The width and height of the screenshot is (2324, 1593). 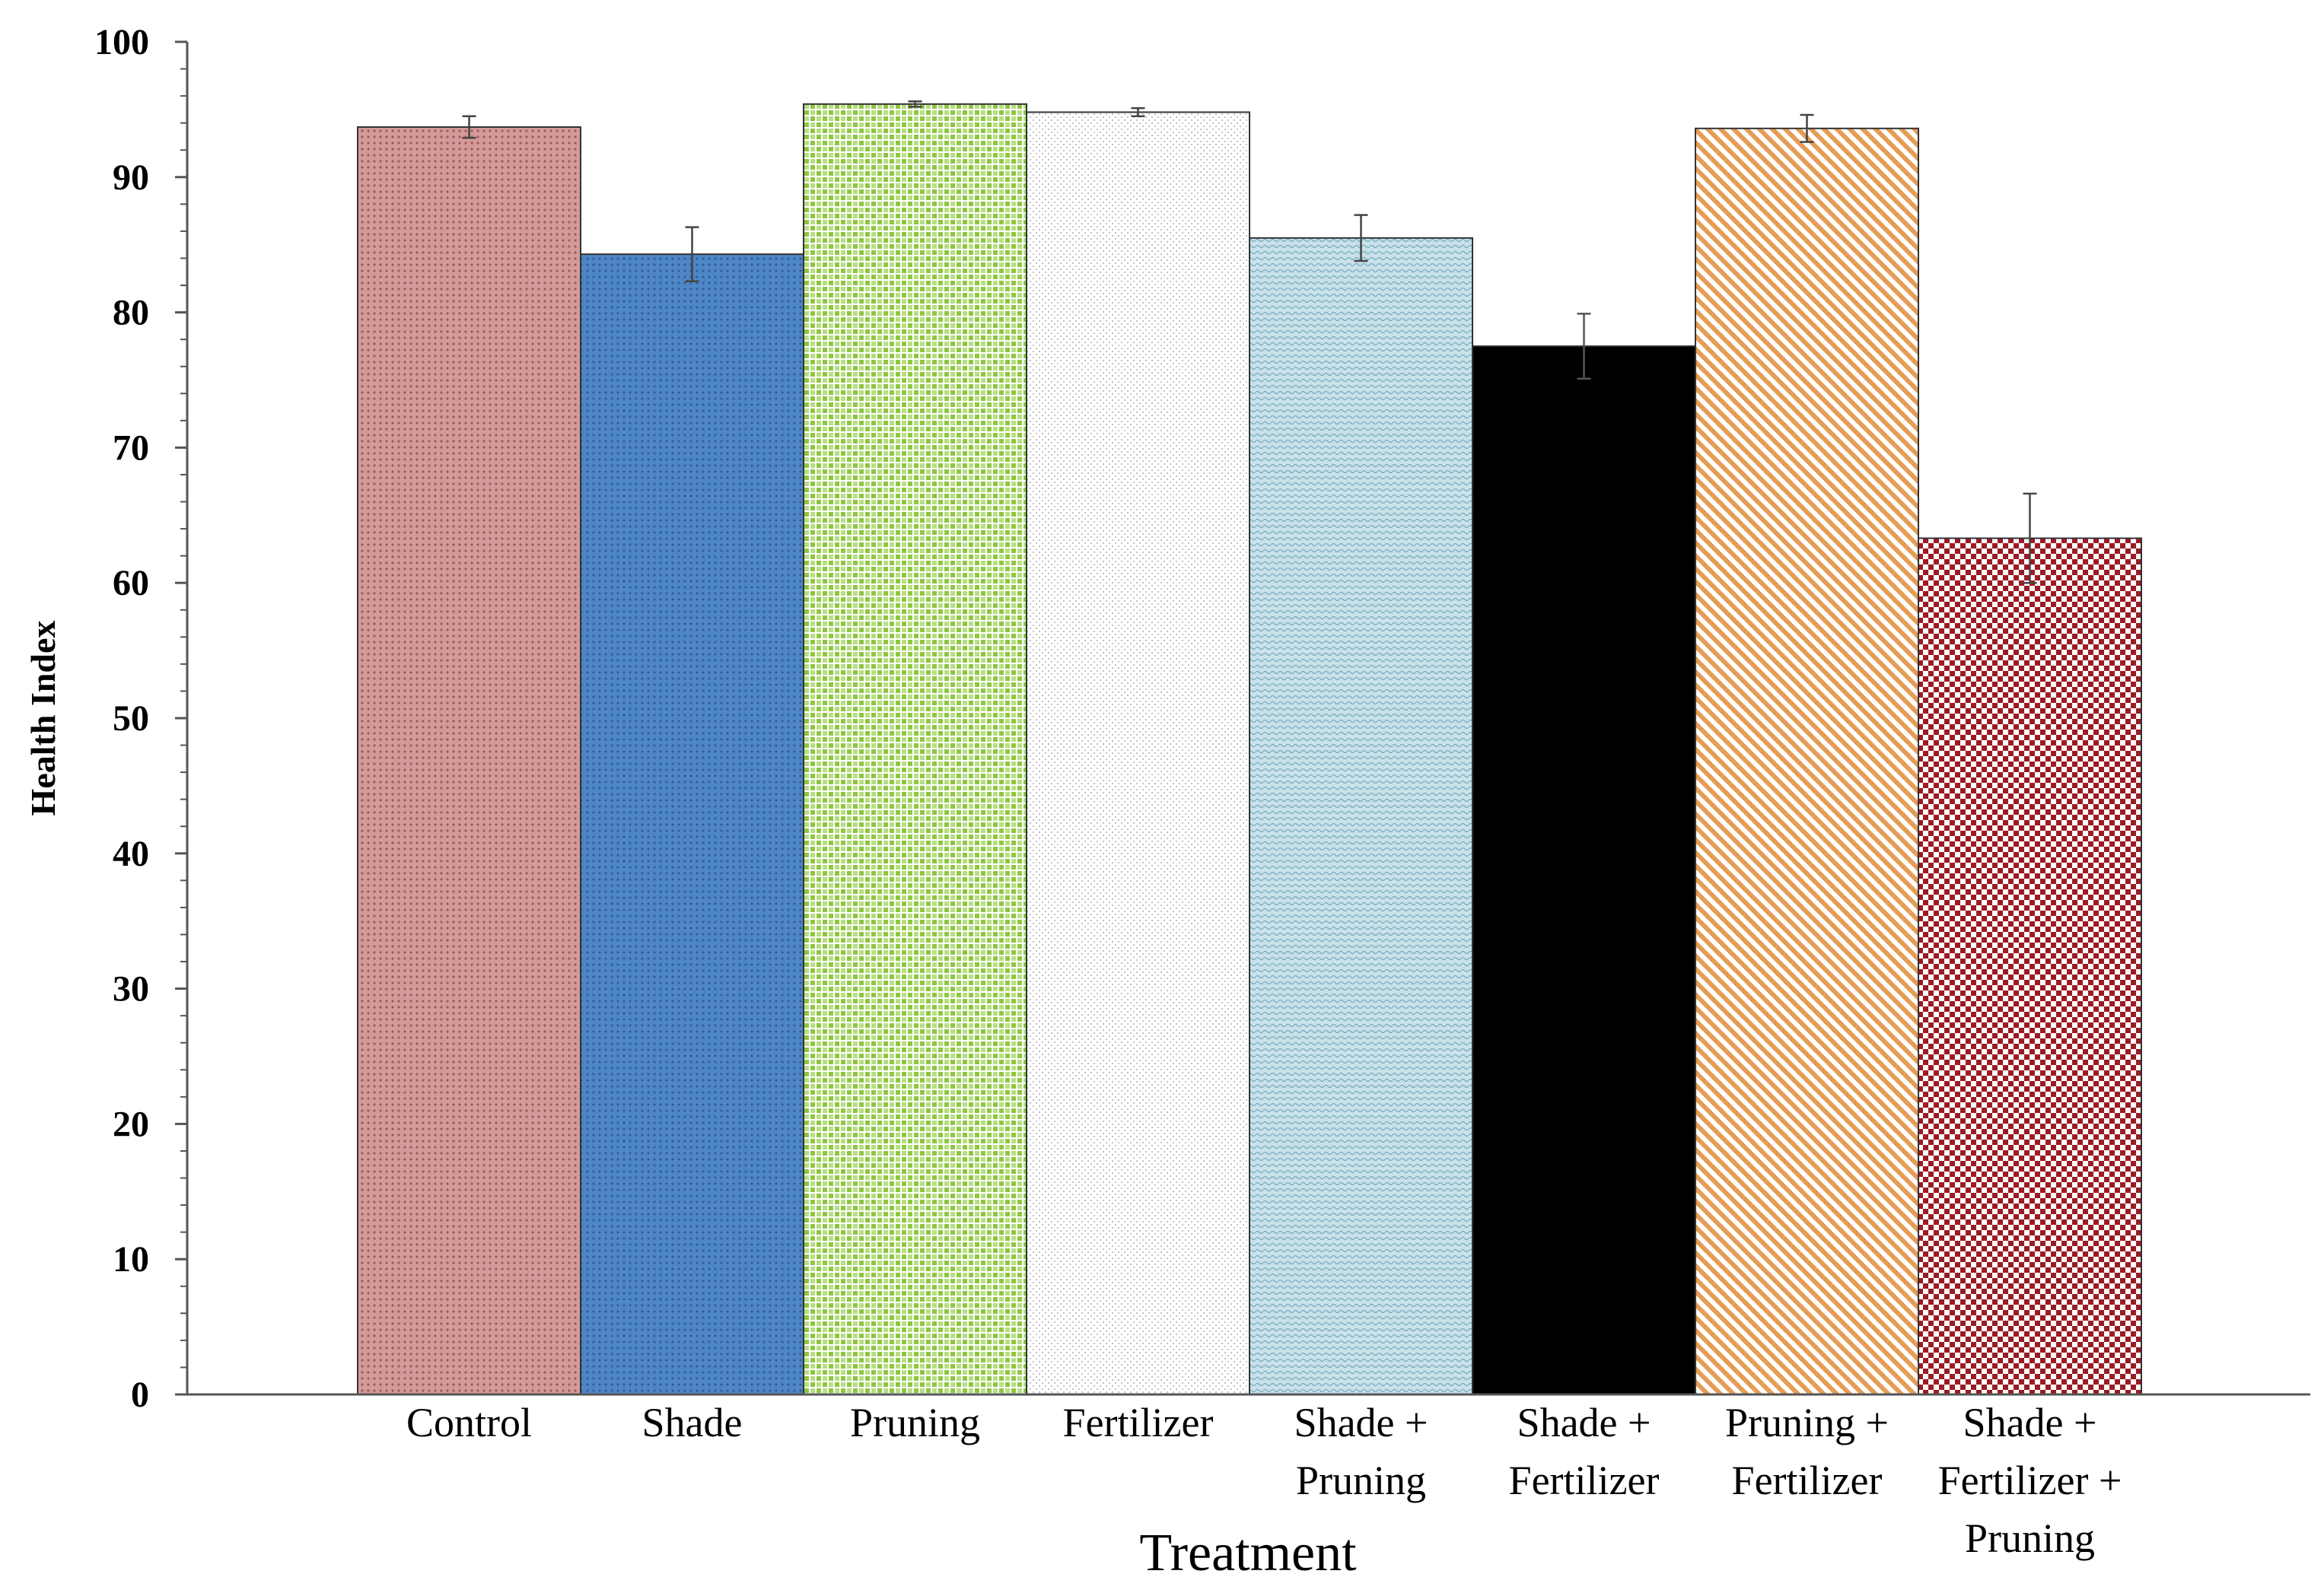 I want to click on y-tick-label: 0, so click(x=140, y=1395).